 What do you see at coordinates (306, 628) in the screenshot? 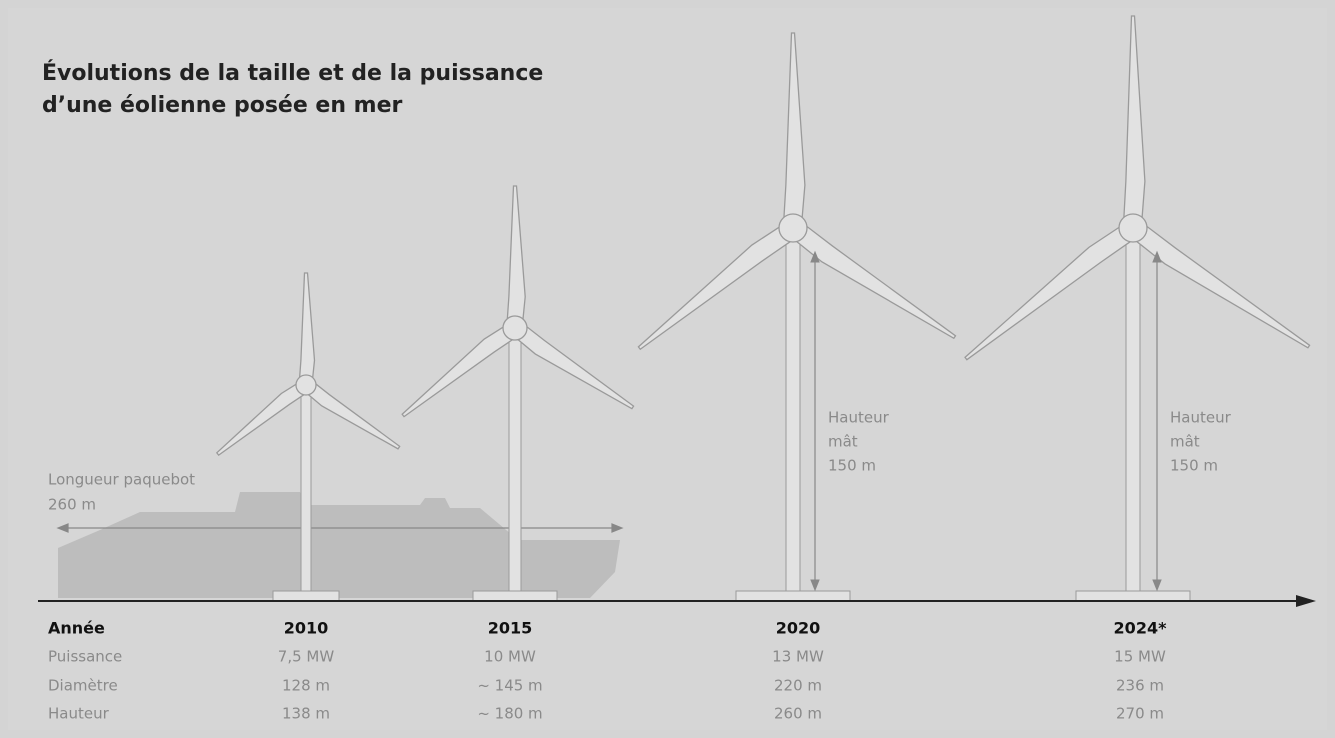
I see `turbine-year: 2010` at bounding box center [306, 628].